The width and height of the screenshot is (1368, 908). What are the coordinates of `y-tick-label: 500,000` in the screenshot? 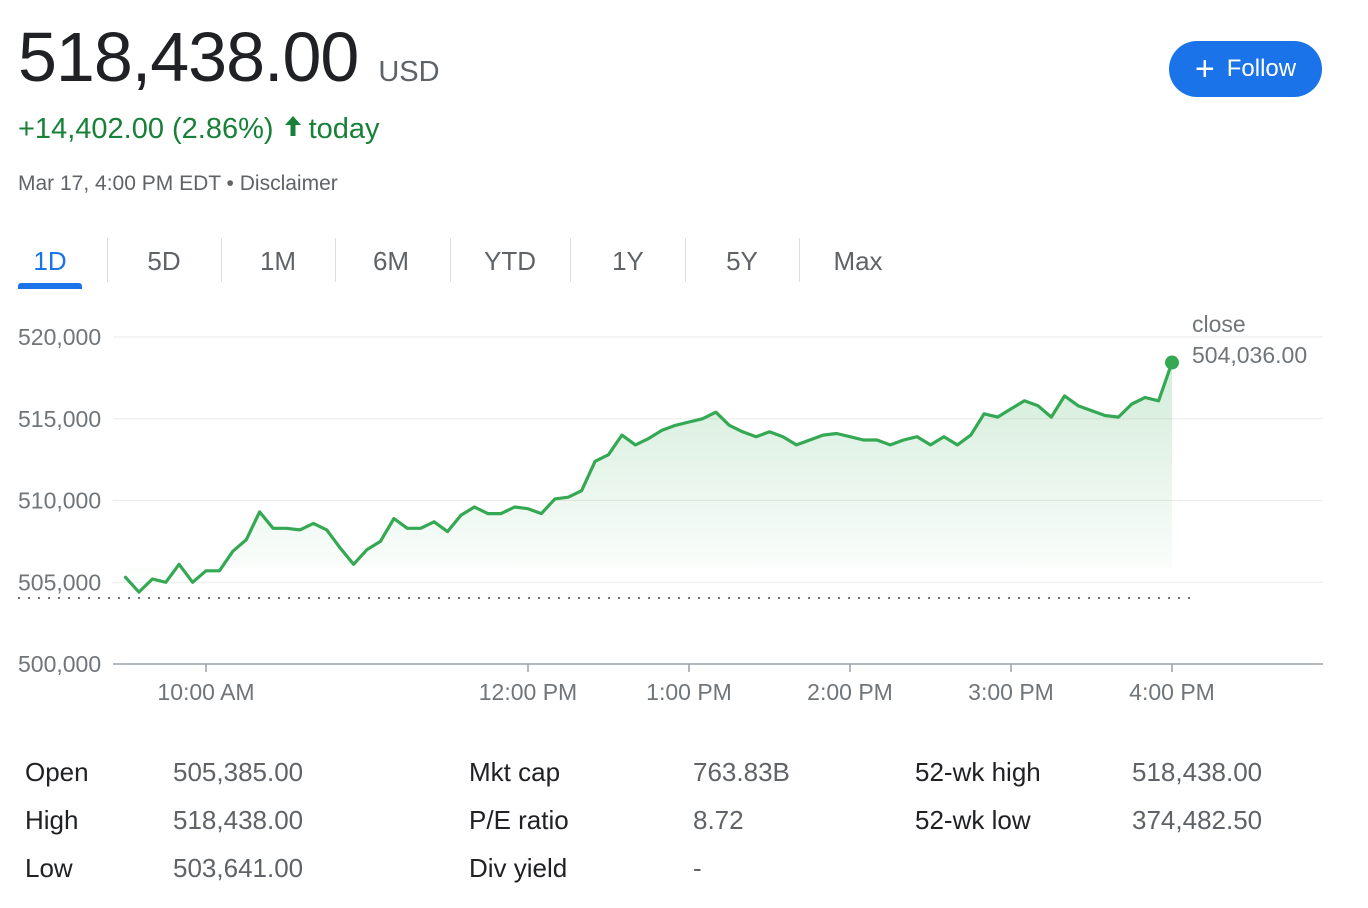 It's located at (59, 664).